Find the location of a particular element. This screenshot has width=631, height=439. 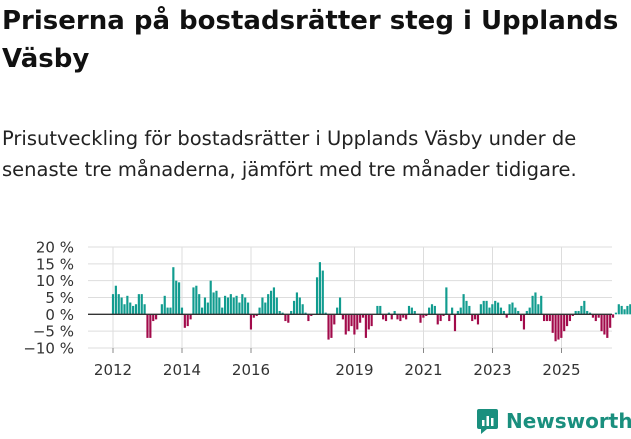

x-tick-label: 2025 is located at coordinates (561, 370).